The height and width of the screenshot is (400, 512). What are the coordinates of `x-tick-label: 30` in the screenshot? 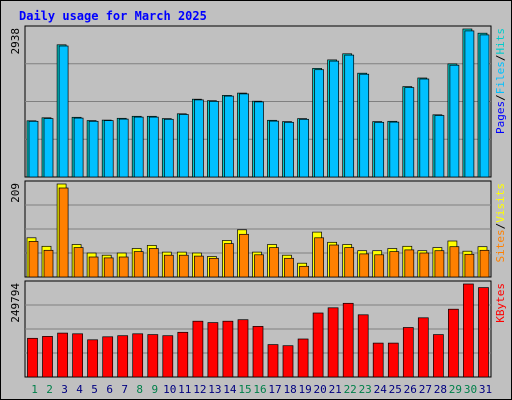 It's located at (470, 389).